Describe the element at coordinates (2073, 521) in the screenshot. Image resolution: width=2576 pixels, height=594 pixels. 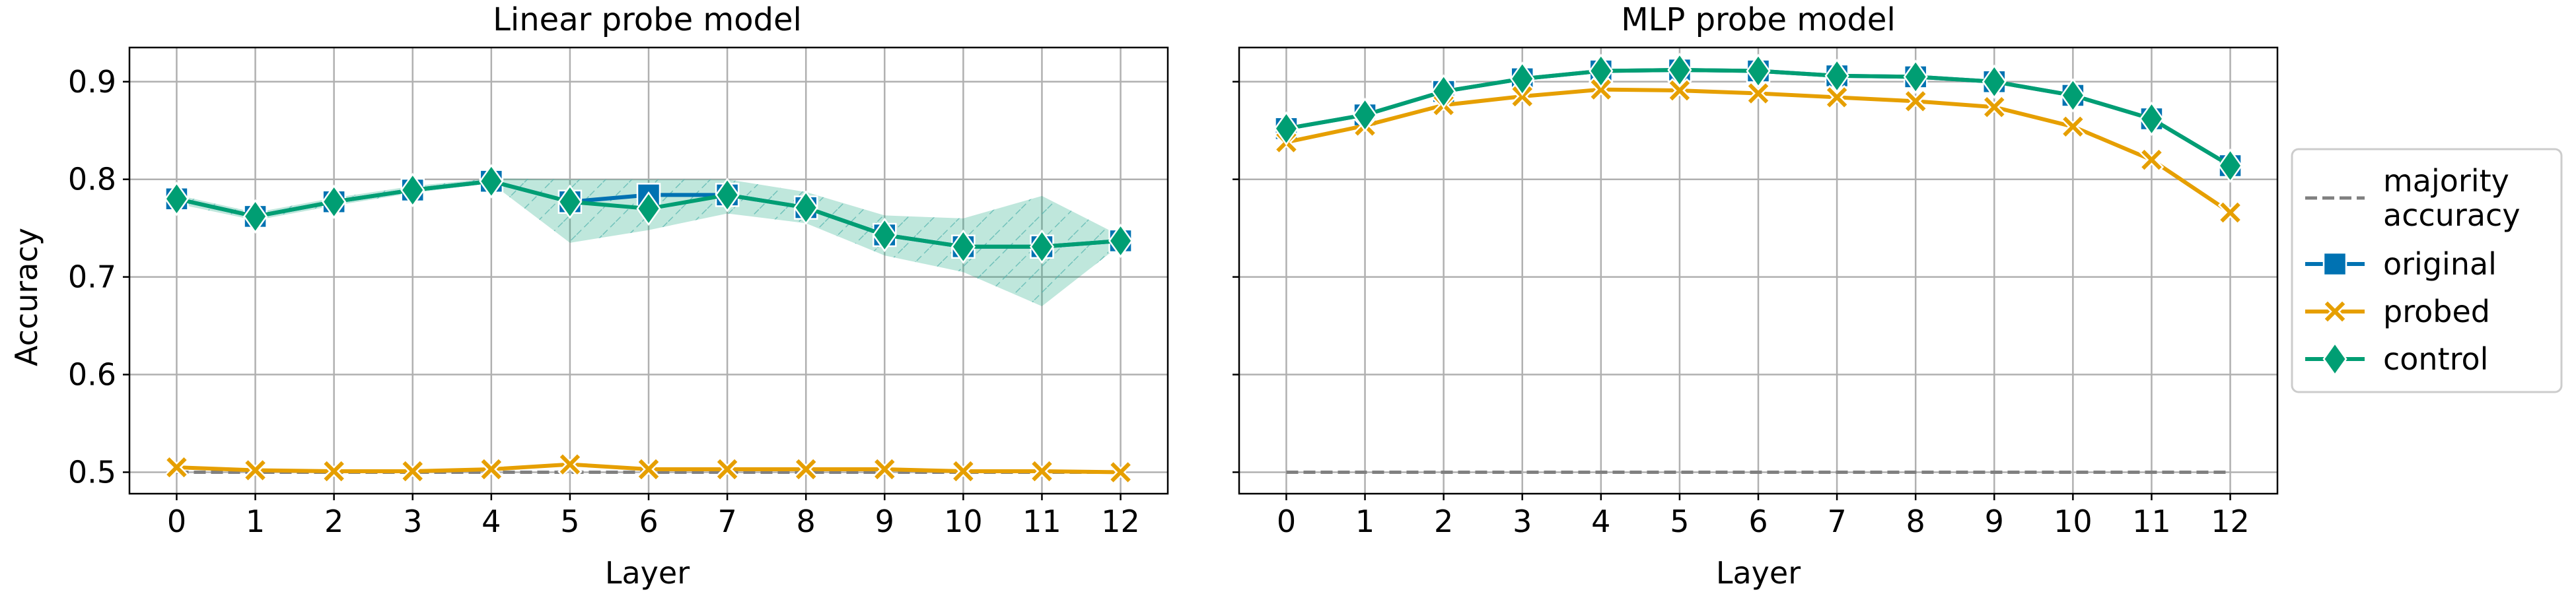
I see `x-tick-label: 10` at that location.